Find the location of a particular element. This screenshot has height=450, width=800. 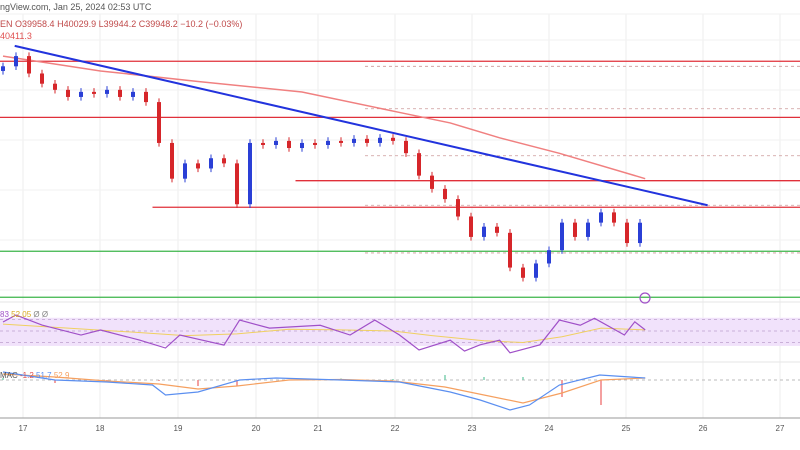

x-tick-label: 23 is located at coordinates (472, 428).